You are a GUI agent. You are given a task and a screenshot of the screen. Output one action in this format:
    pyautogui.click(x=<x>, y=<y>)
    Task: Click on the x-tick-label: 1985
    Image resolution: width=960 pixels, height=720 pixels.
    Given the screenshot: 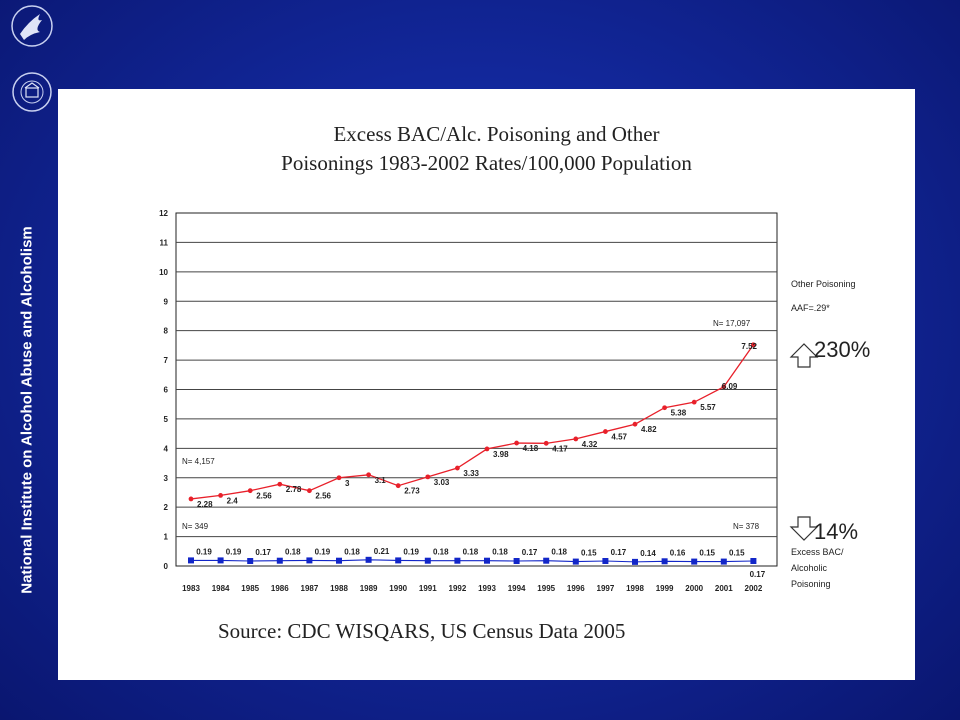 What is the action you would take?
    pyautogui.click(x=250, y=588)
    